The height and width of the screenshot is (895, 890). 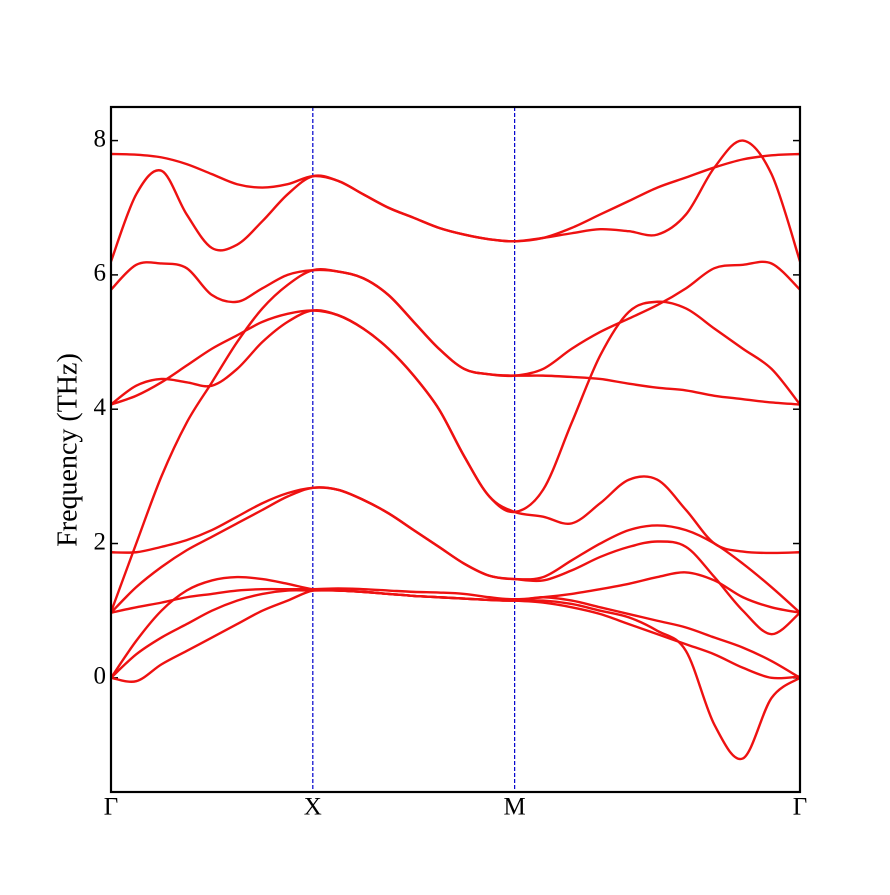 What do you see at coordinates (100, 541) in the screenshot?
I see `y-tick-label: 2` at bounding box center [100, 541].